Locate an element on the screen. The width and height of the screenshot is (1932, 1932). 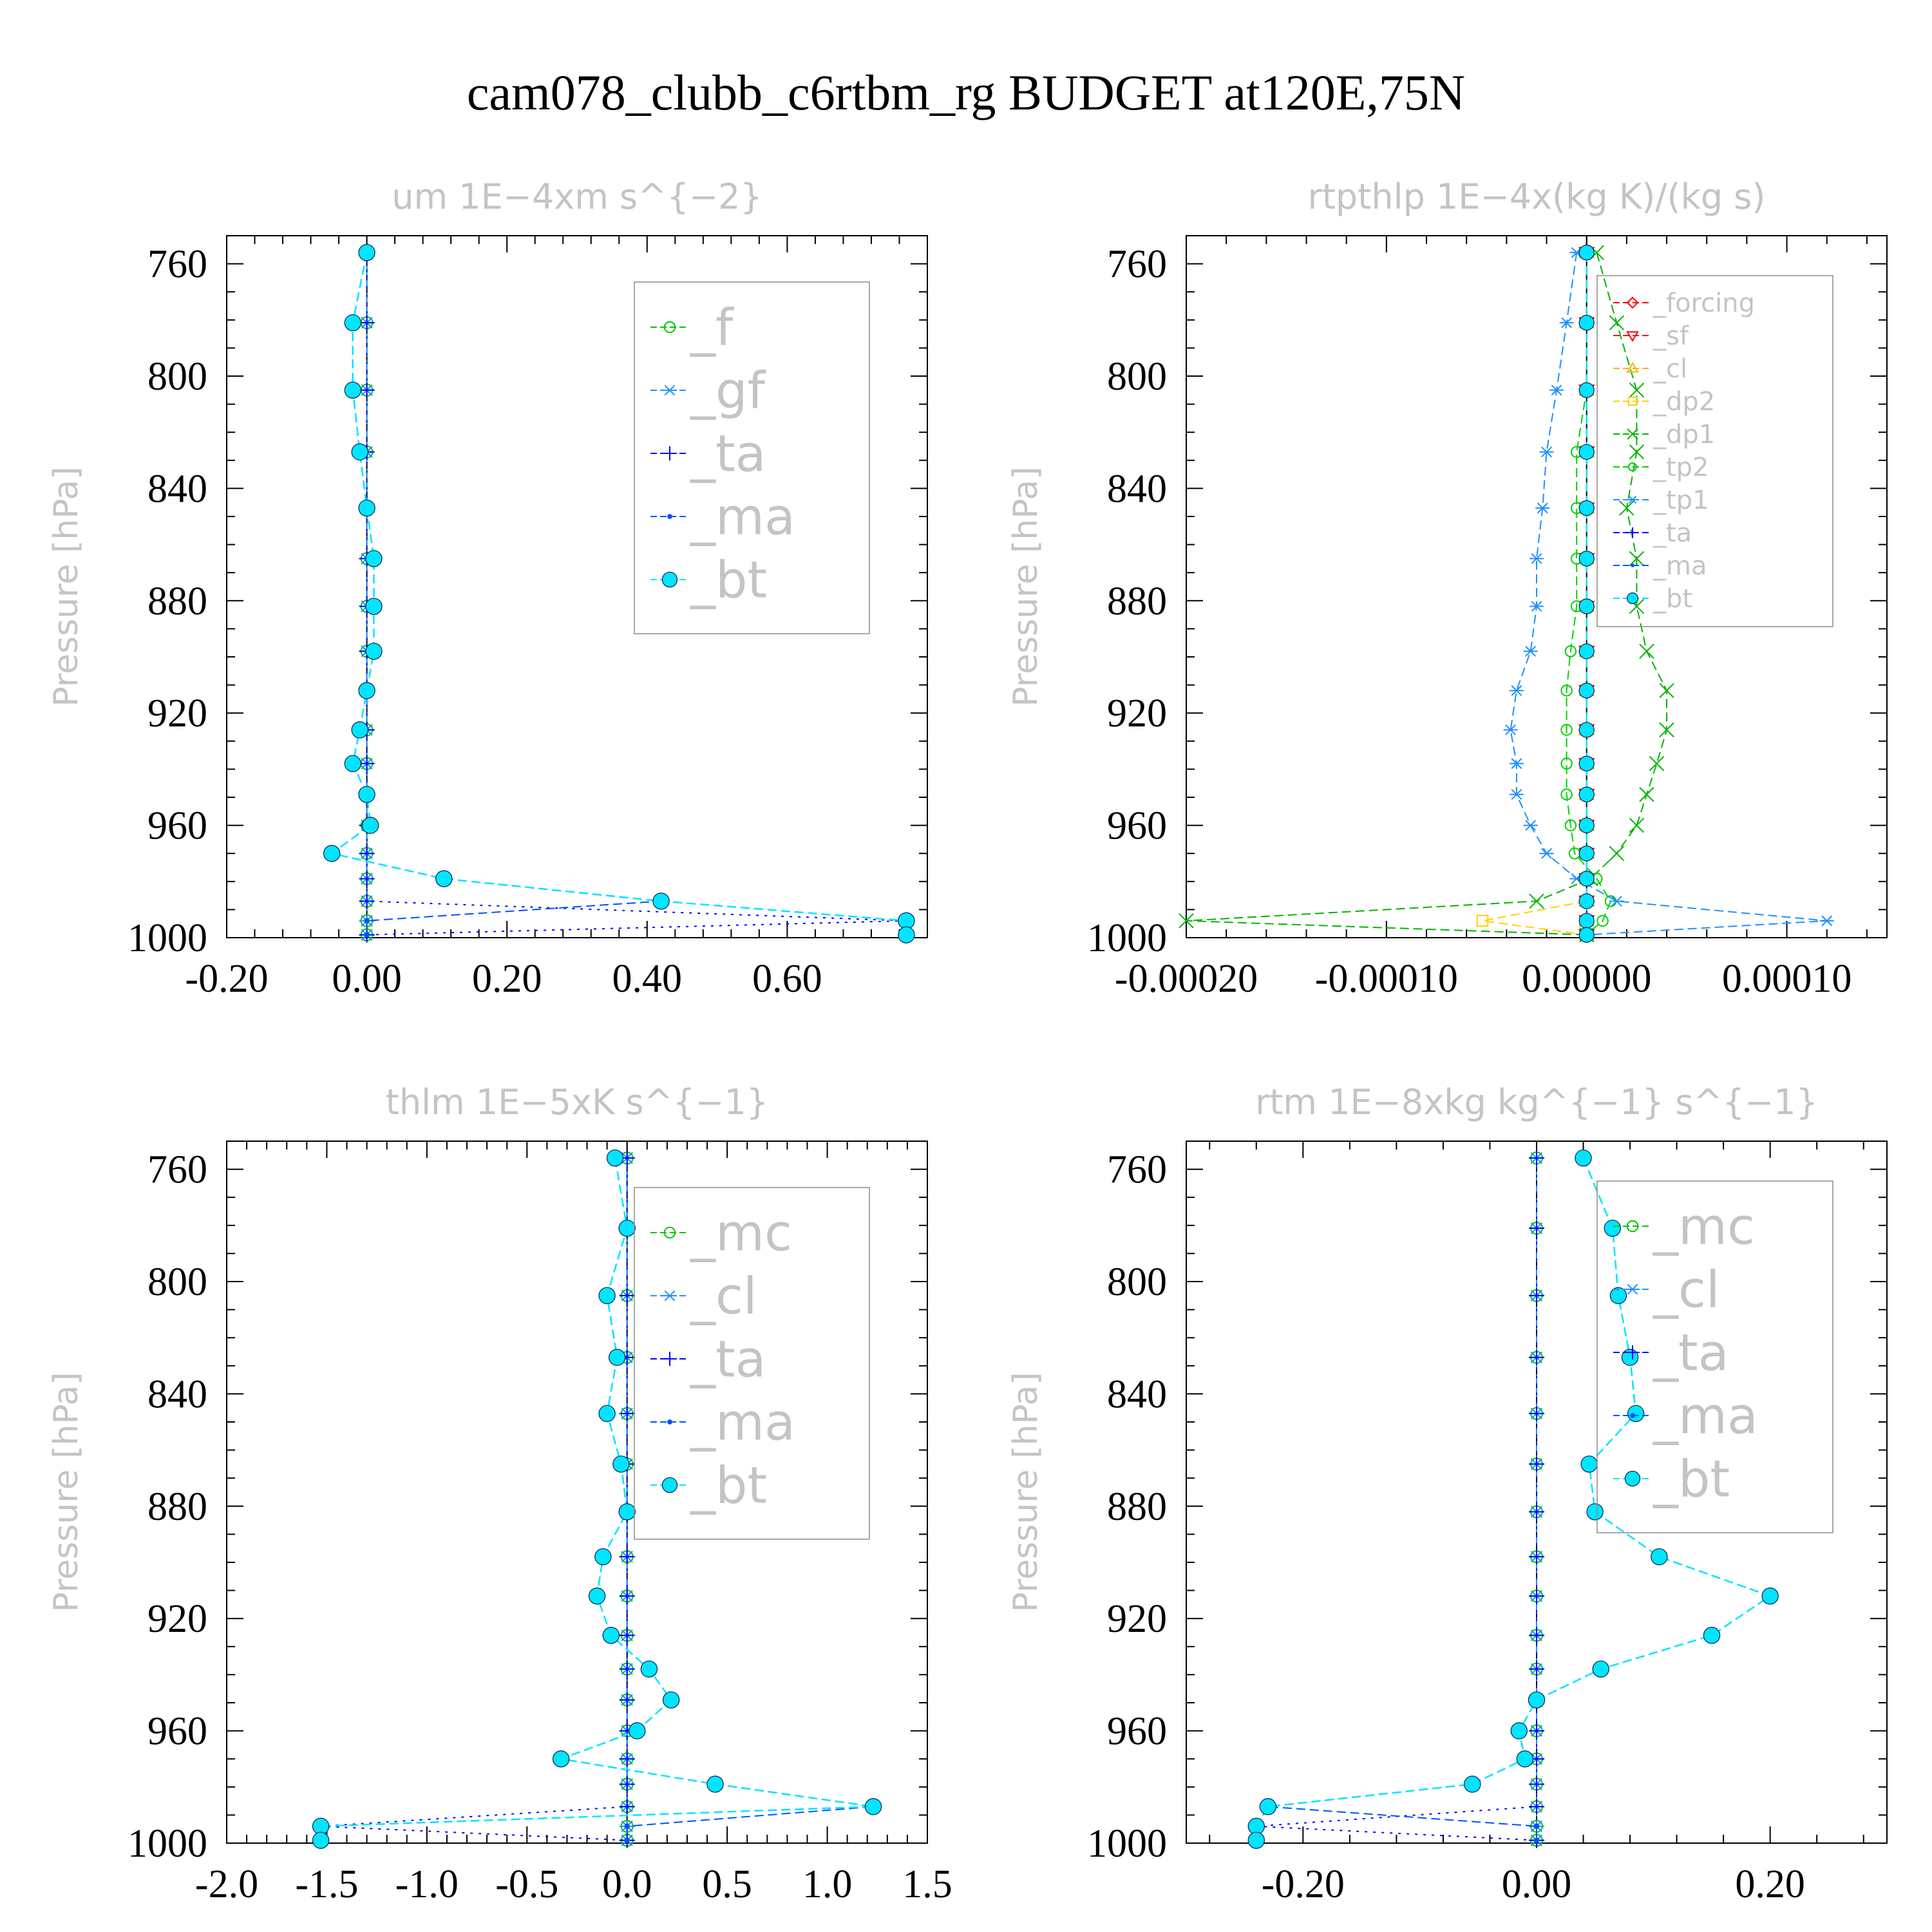
panel-title: um 1E−4xm s^{−2} is located at coordinates (577, 197).